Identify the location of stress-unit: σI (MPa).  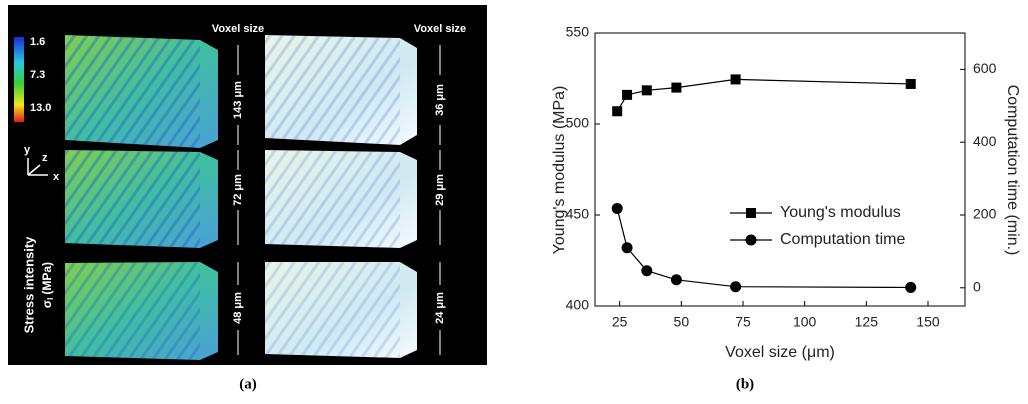
(47, 285).